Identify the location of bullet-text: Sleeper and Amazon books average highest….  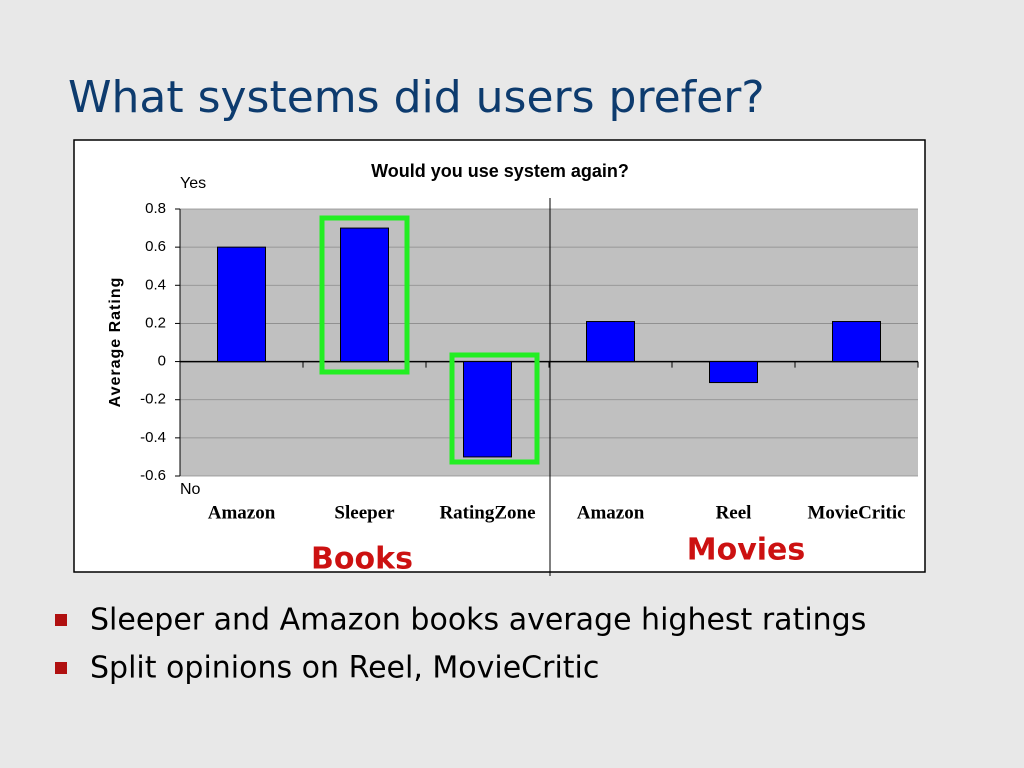
(478, 620).